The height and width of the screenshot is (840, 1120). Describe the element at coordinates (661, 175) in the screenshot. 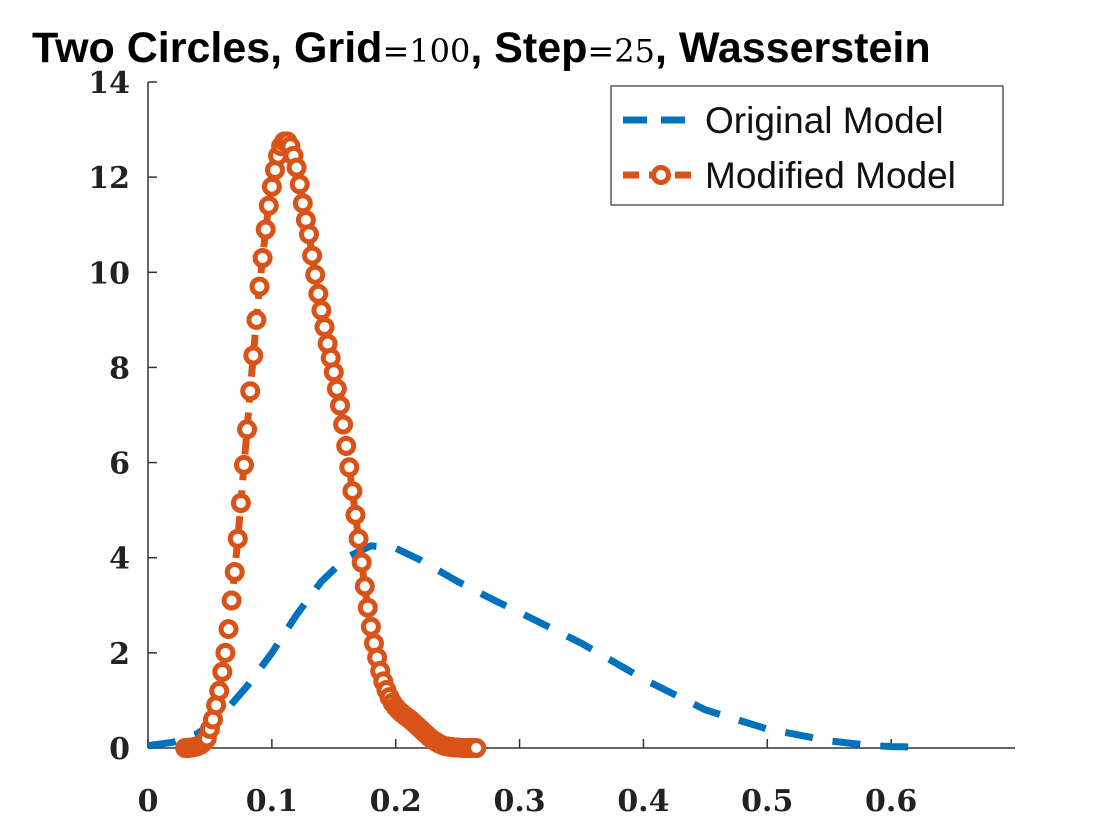

I see `legend-marker` at that location.